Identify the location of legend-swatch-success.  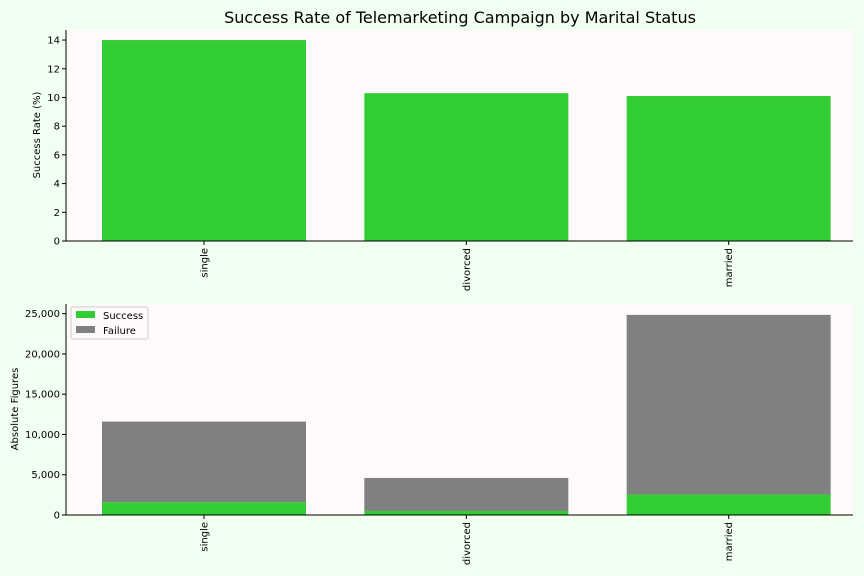
(85, 314).